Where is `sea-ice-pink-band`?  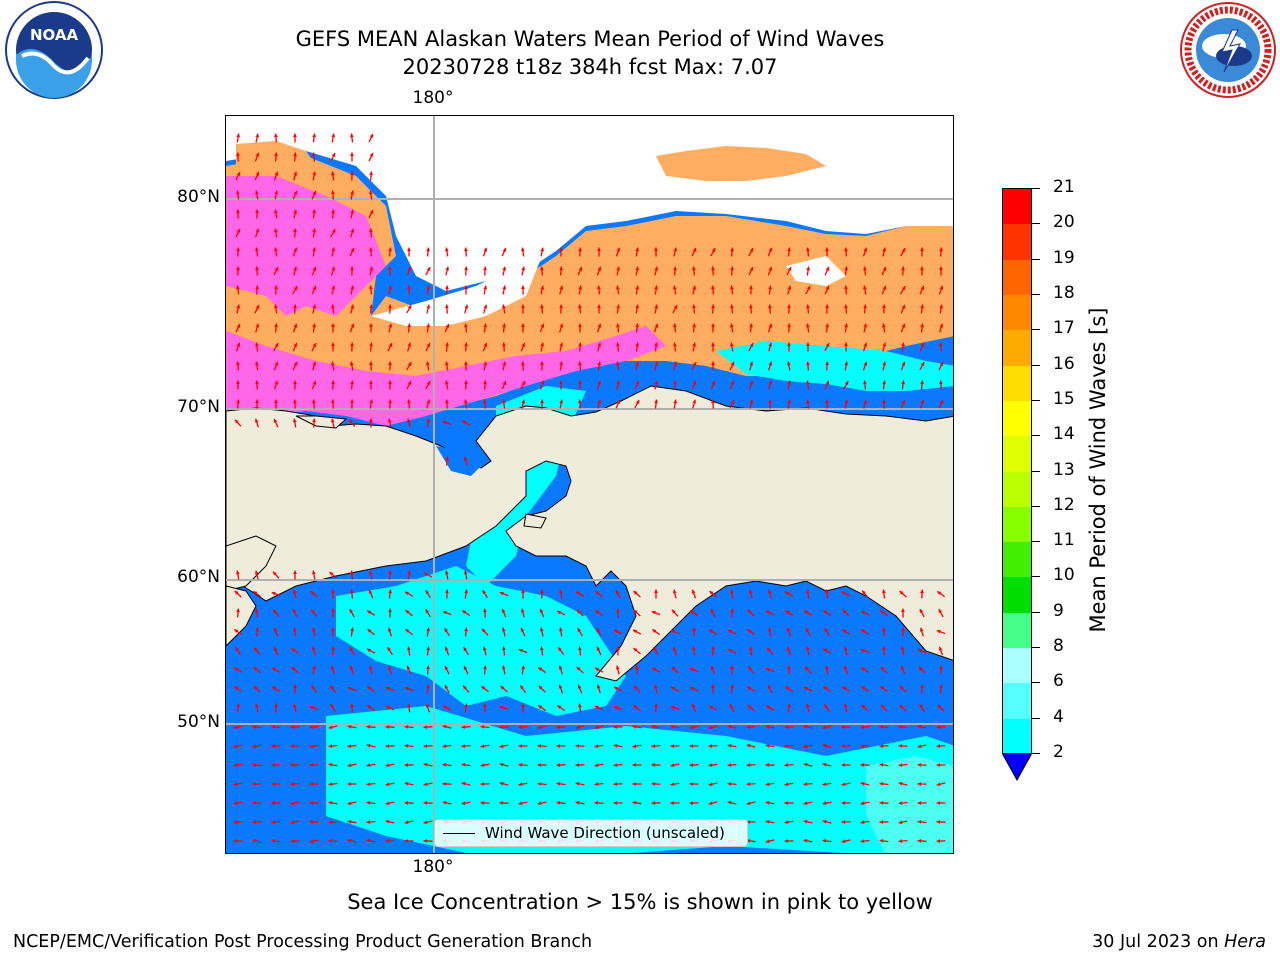 sea-ice-pink-band is located at coordinates (446, 376).